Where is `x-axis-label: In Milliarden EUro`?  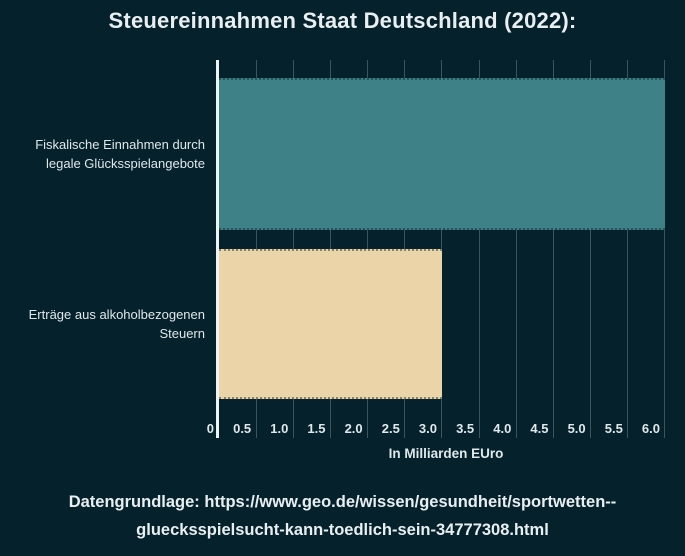 x-axis-label: In Milliarden EUro is located at coordinates (446, 453).